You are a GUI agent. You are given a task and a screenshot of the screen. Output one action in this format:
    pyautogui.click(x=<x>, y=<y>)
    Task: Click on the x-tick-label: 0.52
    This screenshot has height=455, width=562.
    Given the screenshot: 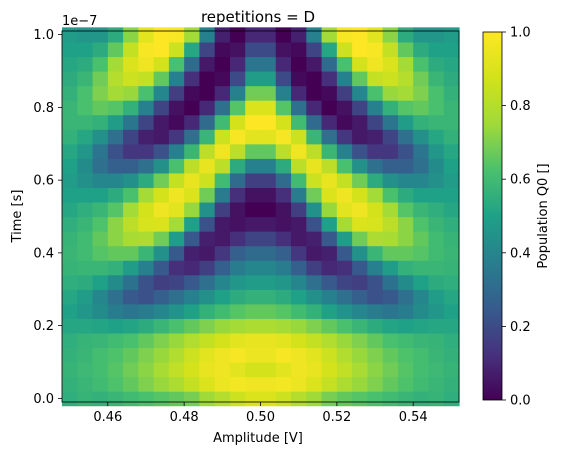 What is the action you would take?
    pyautogui.click(x=336, y=417)
    